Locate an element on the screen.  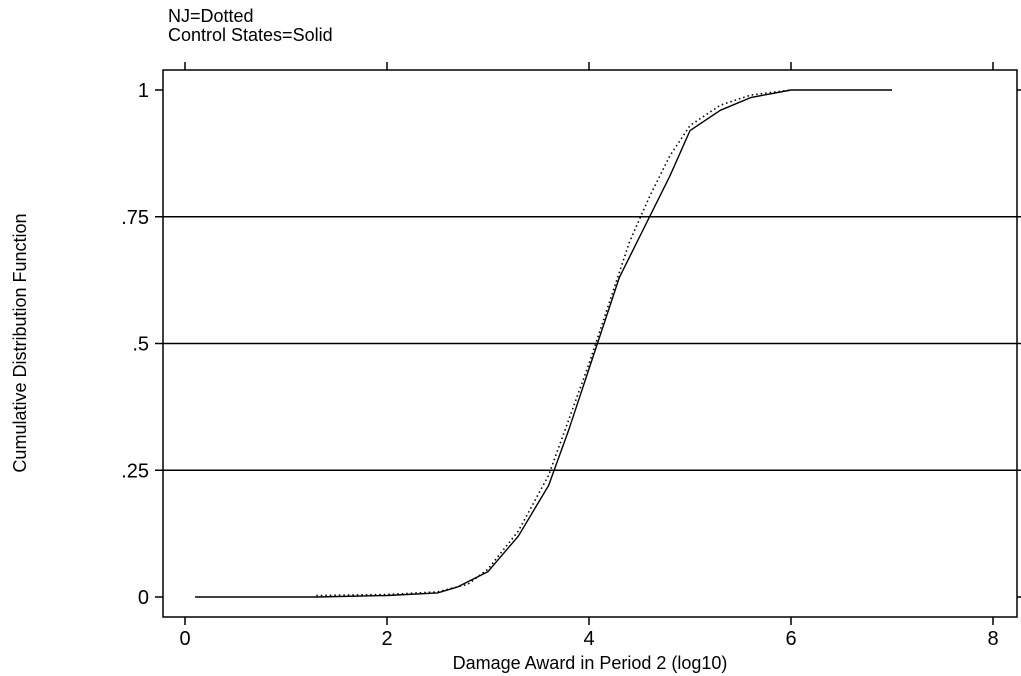
y-tick-label-1: .25 is located at coordinates (135, 471).